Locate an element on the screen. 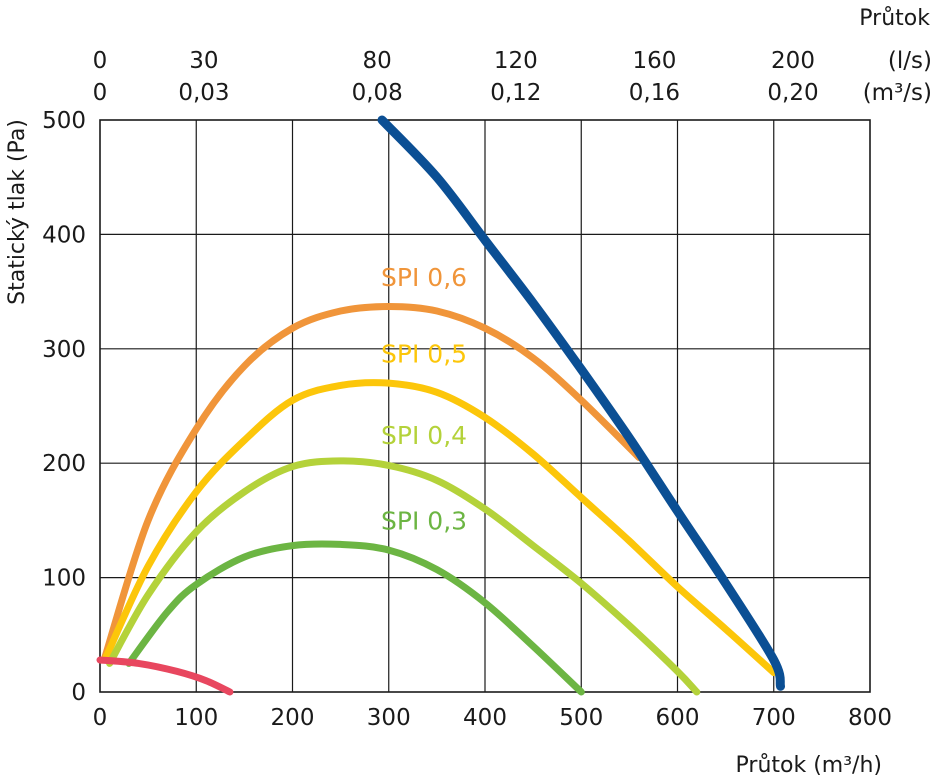  top-ls-tick-label: 200 is located at coordinates (793, 61).